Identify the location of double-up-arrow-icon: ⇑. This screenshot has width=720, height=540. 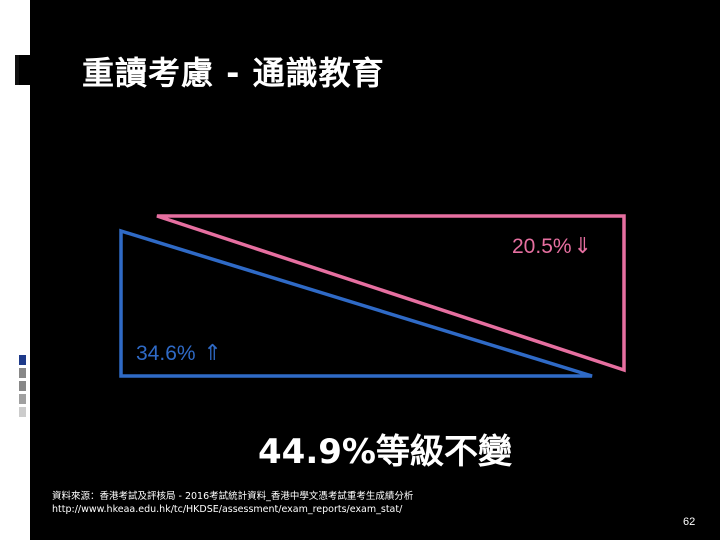
(212, 353).